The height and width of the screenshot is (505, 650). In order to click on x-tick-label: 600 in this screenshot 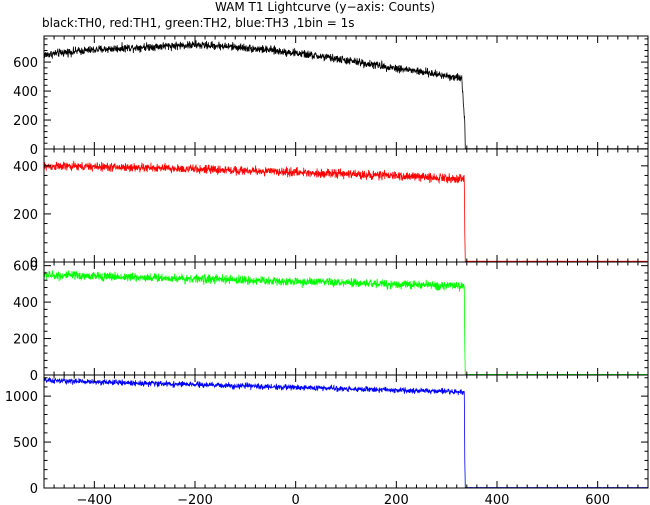, I will do `click(597, 499)`.